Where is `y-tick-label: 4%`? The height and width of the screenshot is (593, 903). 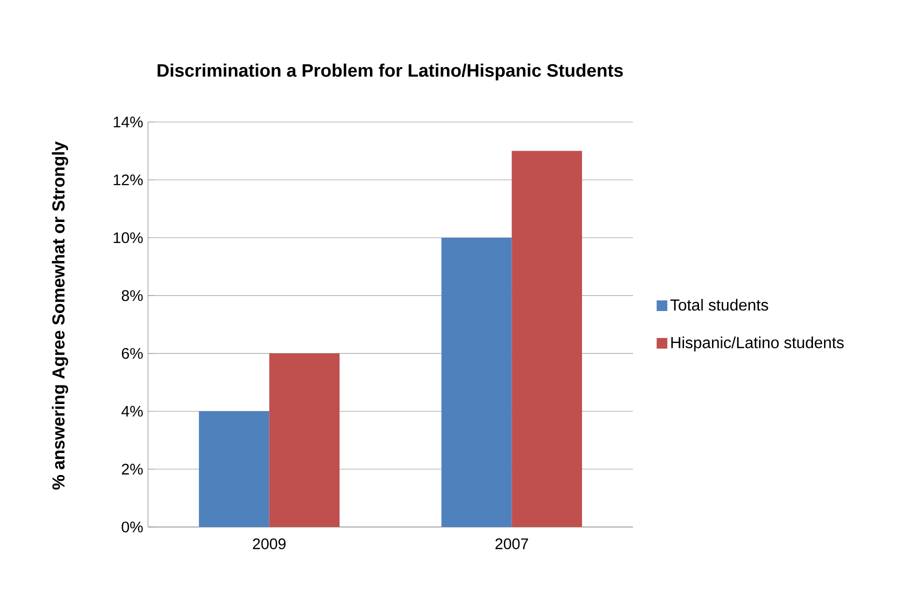 y-tick-label: 4% is located at coordinates (132, 411).